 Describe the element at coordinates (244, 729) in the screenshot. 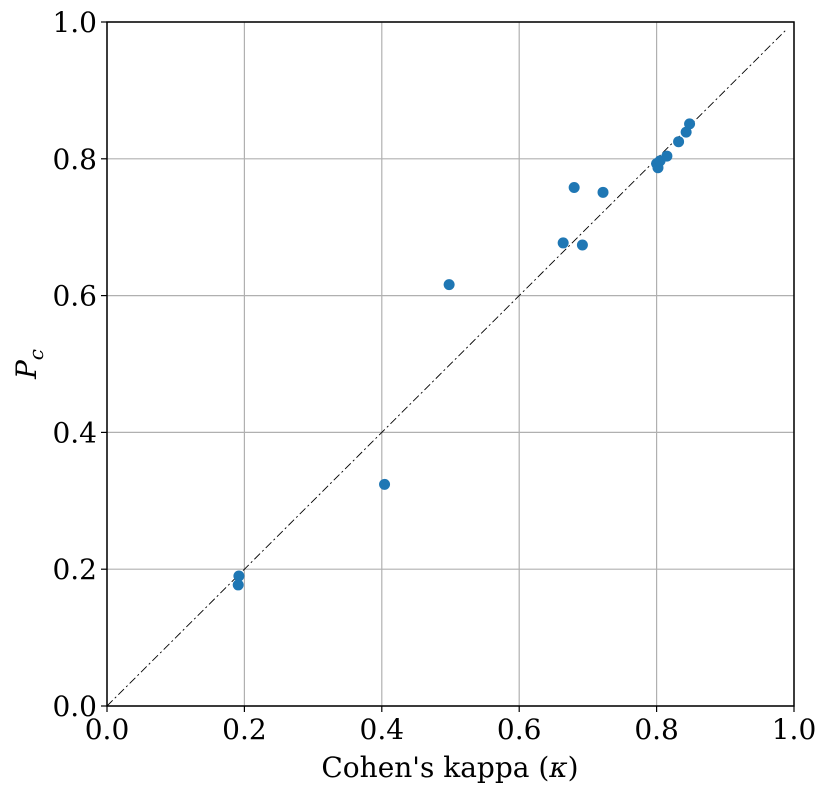

I see `x-tick-label: 0.2` at that location.